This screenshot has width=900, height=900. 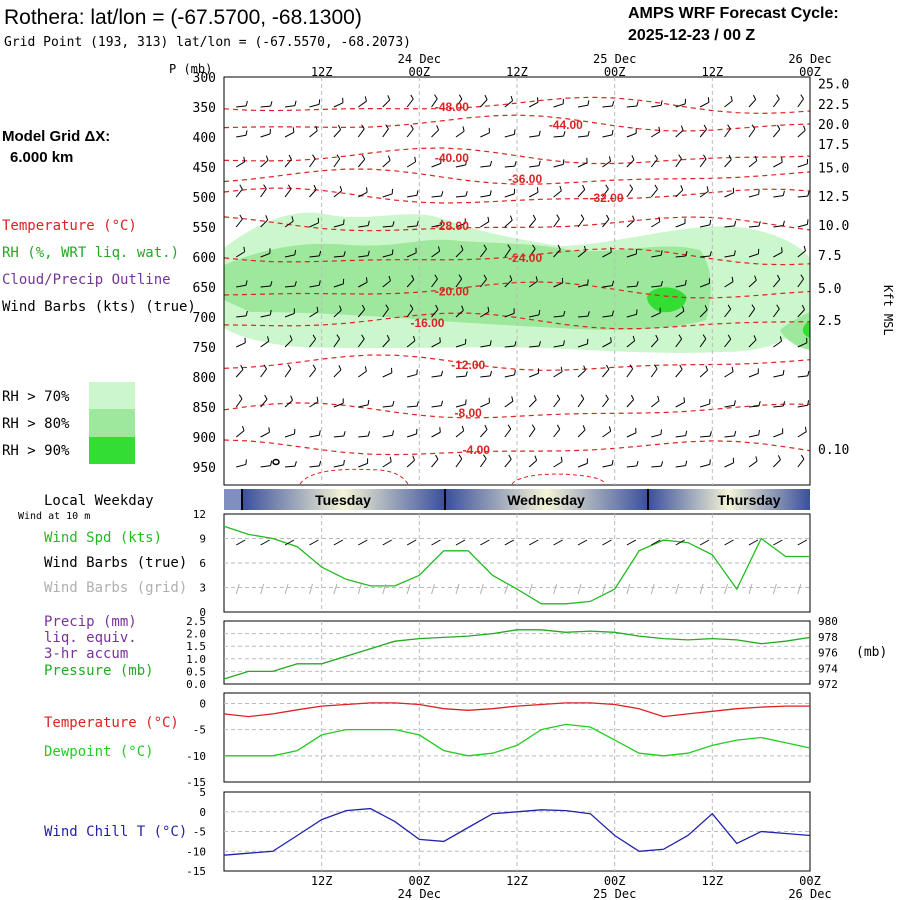 I want to click on y-tick-label: 0, so click(x=202, y=812).